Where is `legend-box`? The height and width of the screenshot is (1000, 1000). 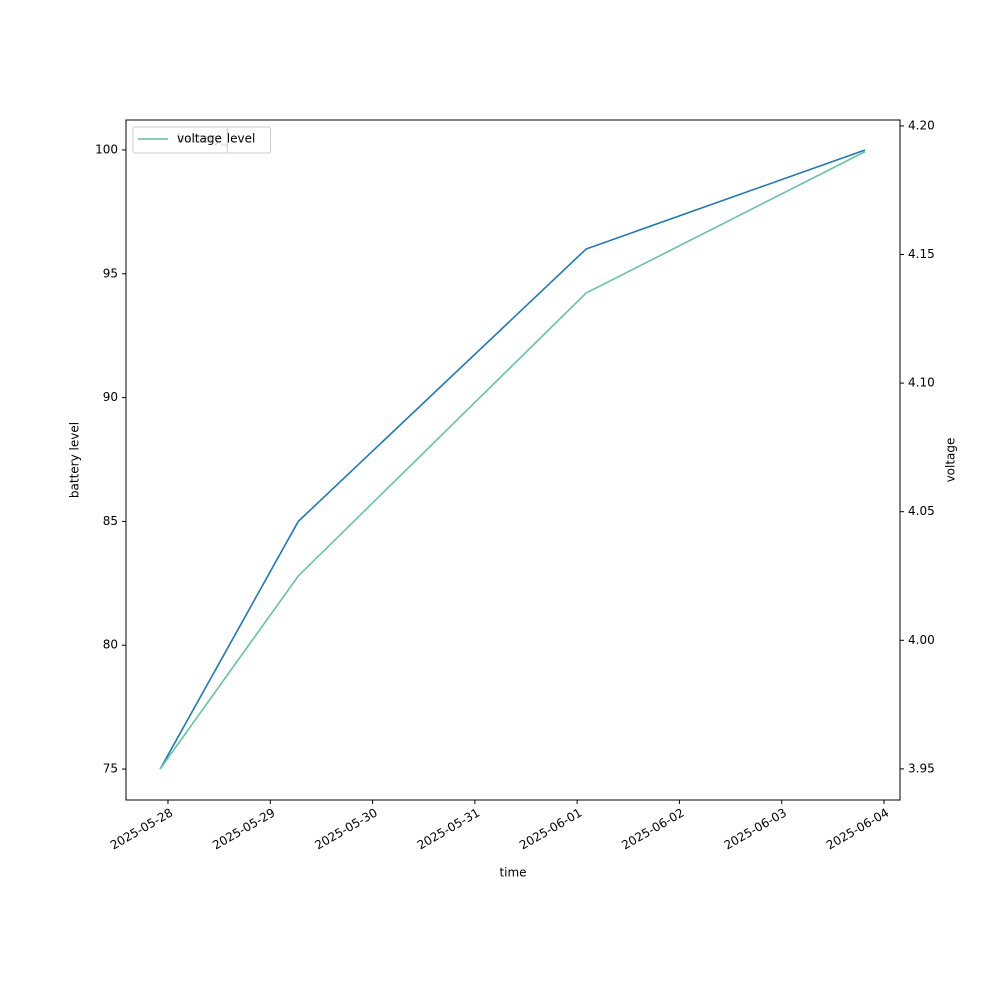
legend-box is located at coordinates (180, 140).